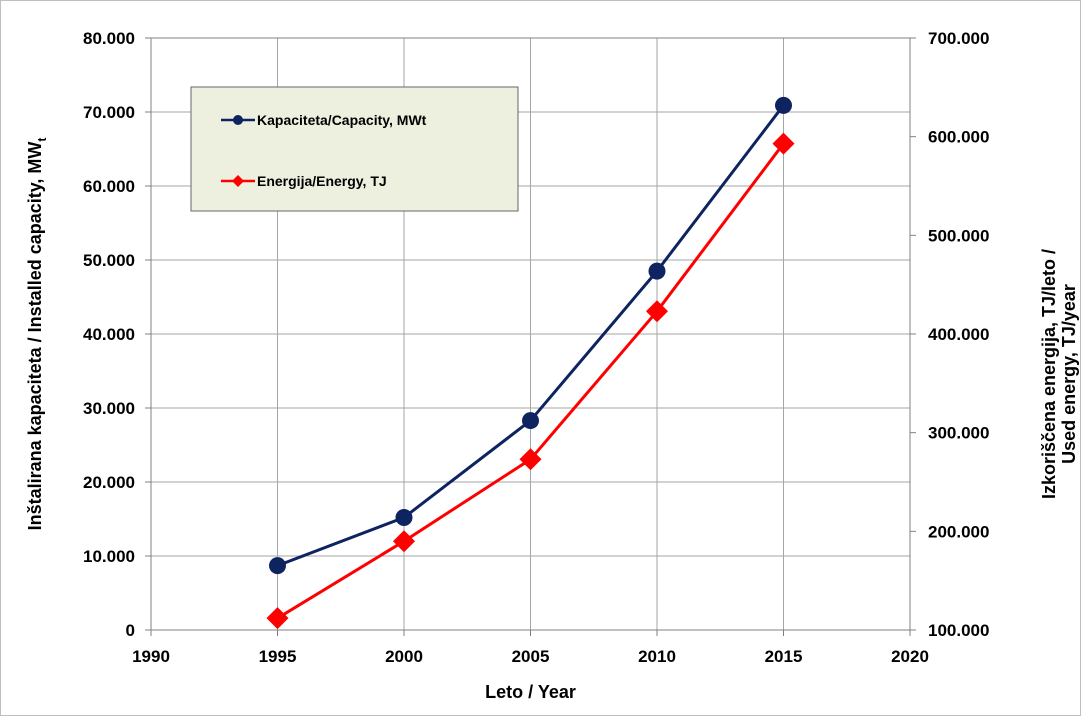 This screenshot has height=717, width=1081. I want to click on x-tick-label: 2010, so click(657, 656).